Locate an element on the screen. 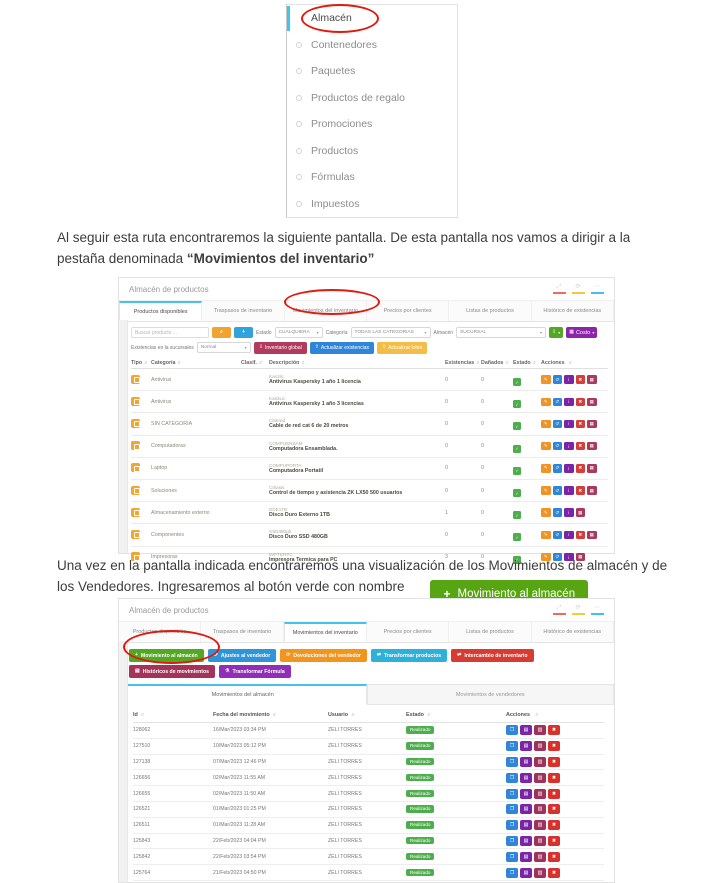  col-clasif: Clasif. is located at coordinates (255, 363).